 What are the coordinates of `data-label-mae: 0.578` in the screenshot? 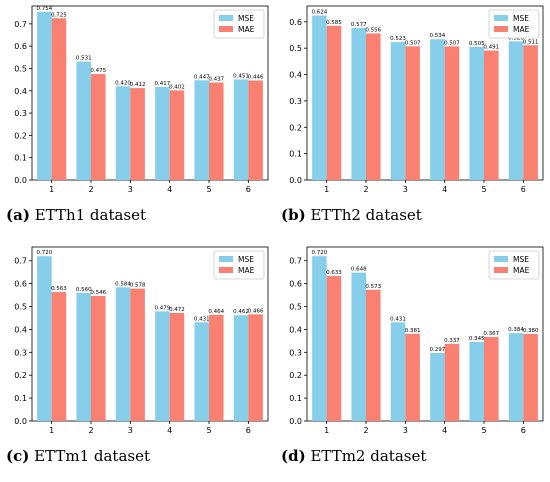 It's located at (138, 286).